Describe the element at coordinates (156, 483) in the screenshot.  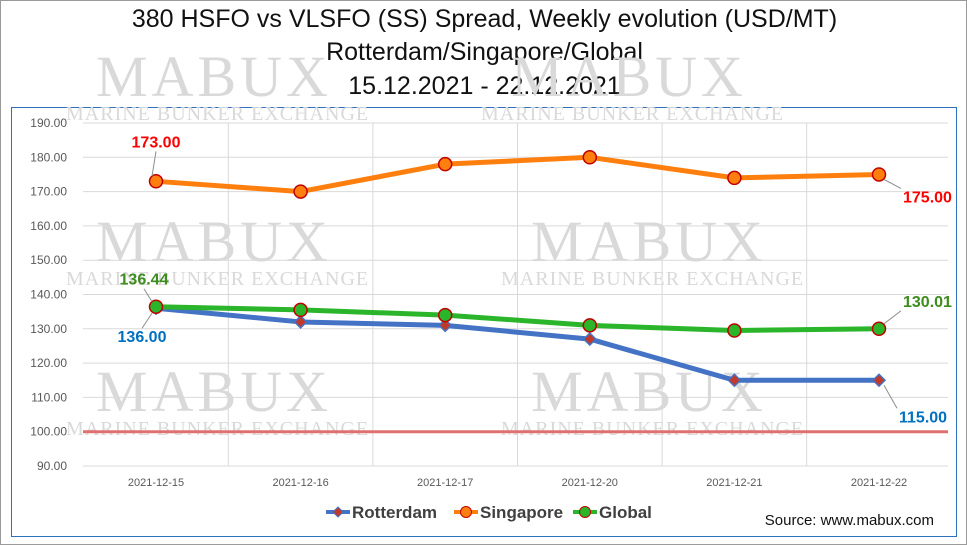
I see `x-tick-label: 2021-12-15` at that location.